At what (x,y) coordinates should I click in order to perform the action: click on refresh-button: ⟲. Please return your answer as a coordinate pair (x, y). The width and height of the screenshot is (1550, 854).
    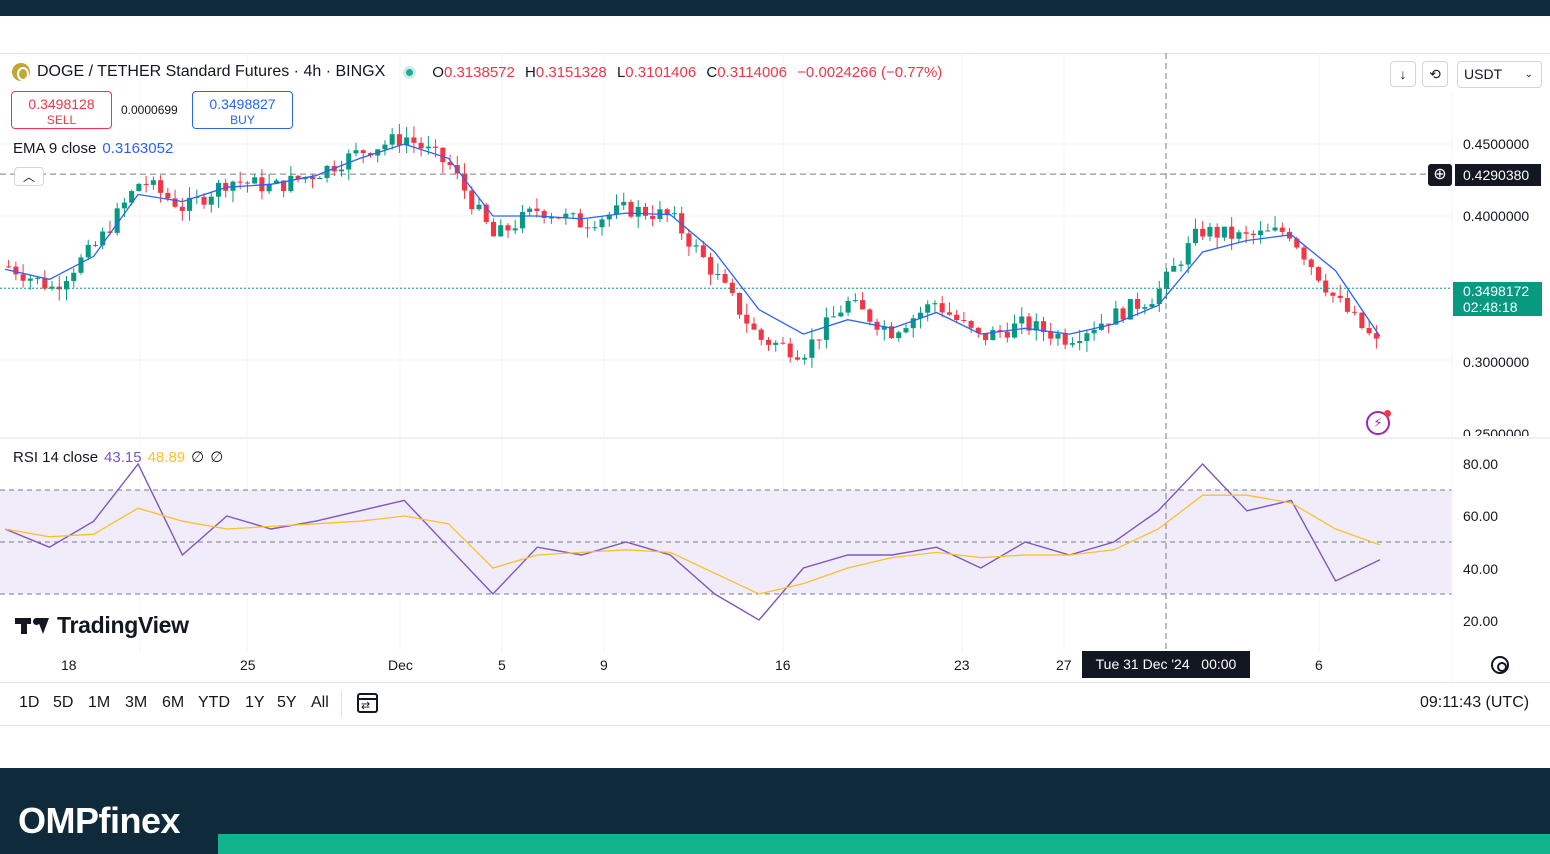
    Looking at the image, I should click on (1435, 74).